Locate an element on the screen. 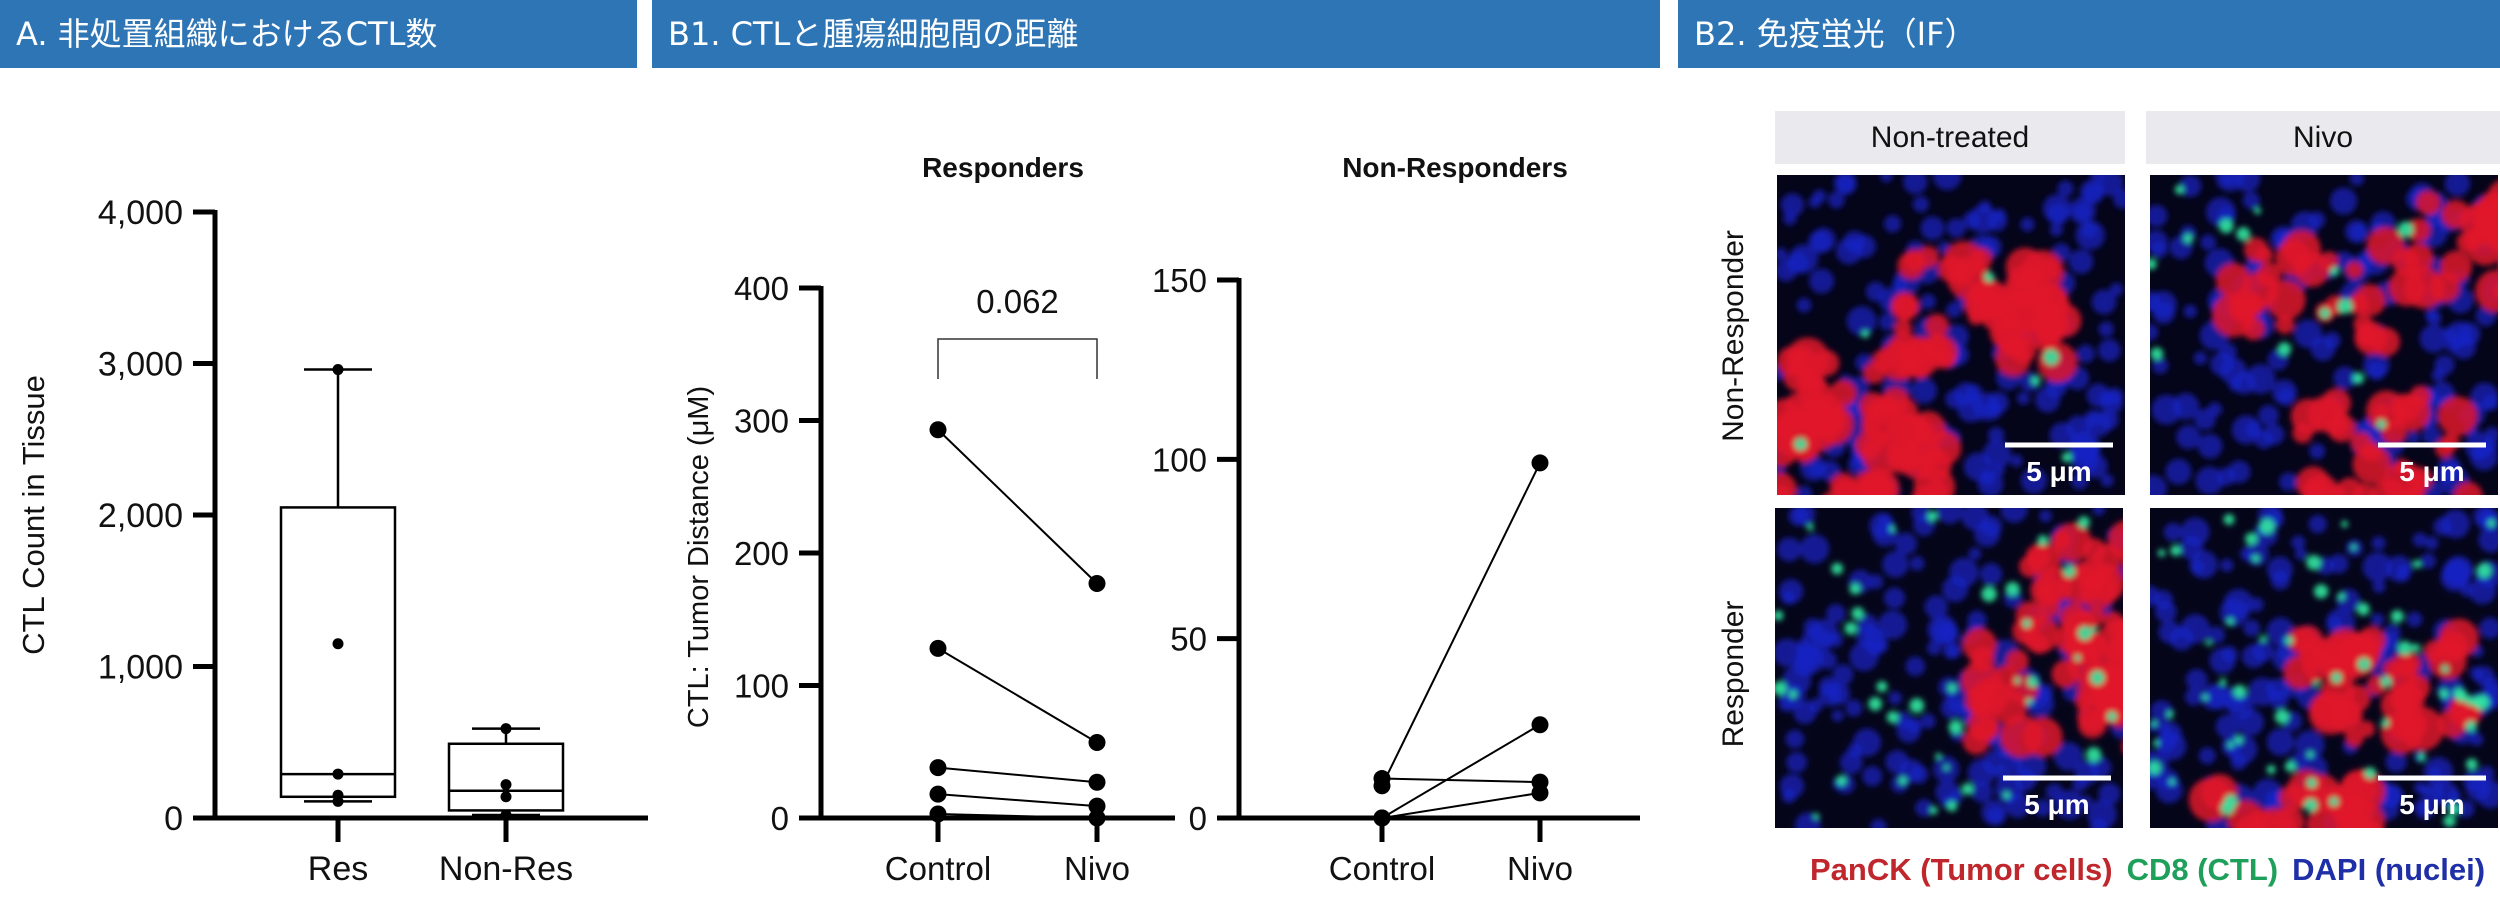 This screenshot has height=920, width=2500. non-responders-chart-pair-line is located at coordinates (1461, 771).